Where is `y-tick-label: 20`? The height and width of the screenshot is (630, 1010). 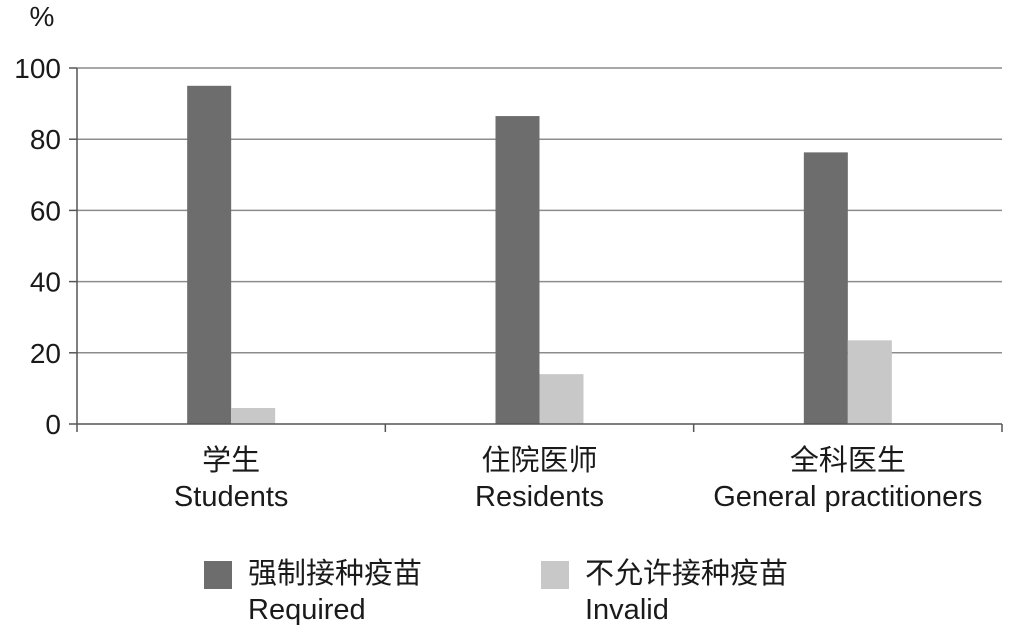
y-tick-label: 20 is located at coordinates (45, 353).